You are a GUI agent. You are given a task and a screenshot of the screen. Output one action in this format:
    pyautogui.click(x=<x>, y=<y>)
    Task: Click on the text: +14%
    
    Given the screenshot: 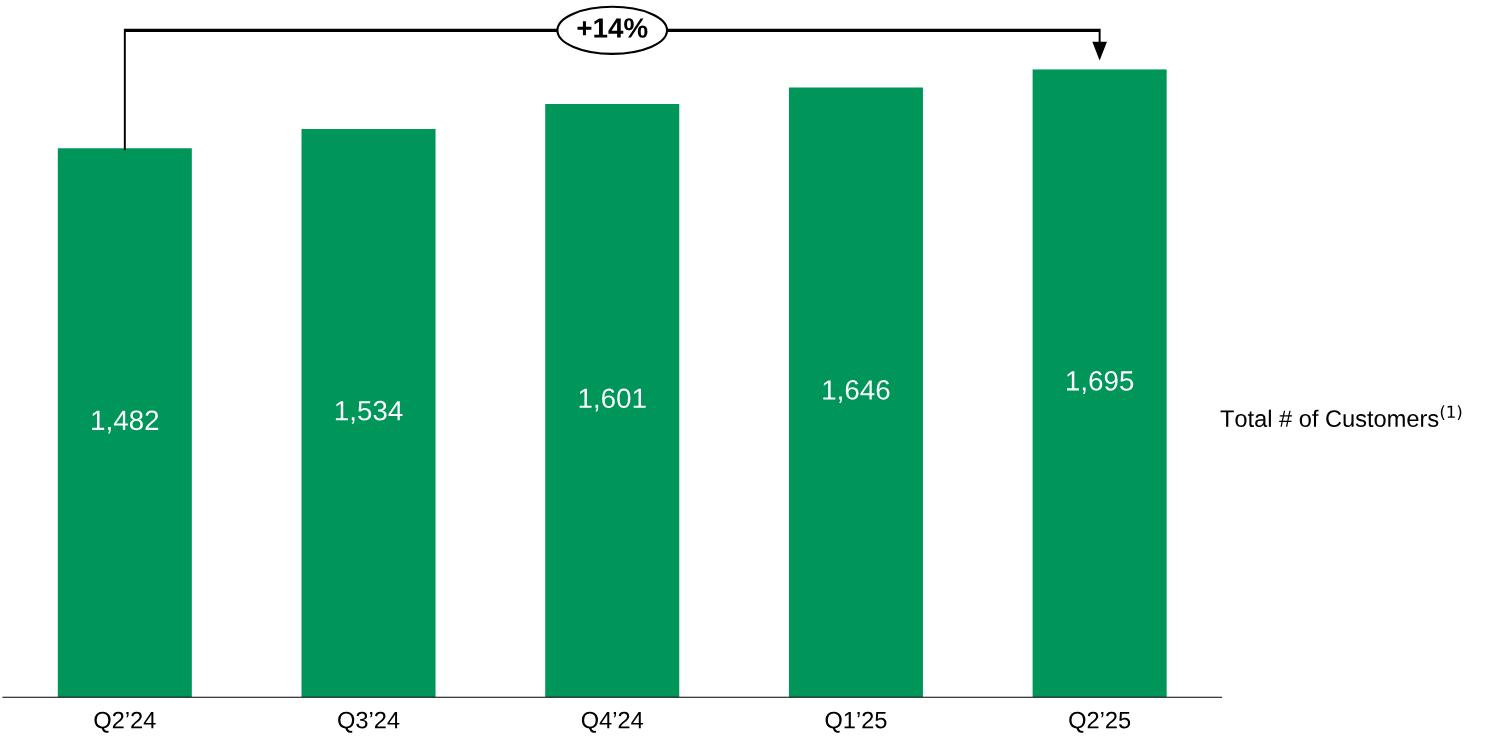 What is the action you would take?
    pyautogui.click(x=612, y=28)
    